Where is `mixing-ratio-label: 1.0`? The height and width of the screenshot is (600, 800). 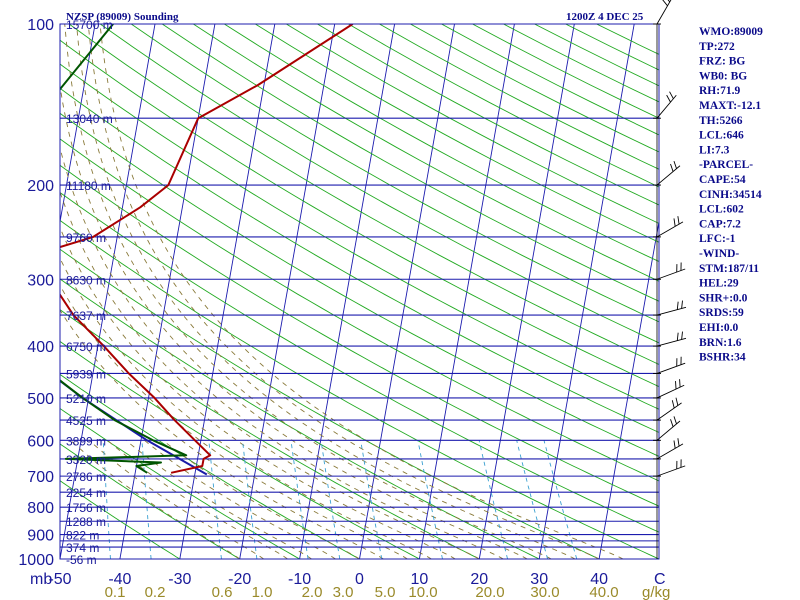 mixing-ratio-label: 1.0 is located at coordinates (262, 592).